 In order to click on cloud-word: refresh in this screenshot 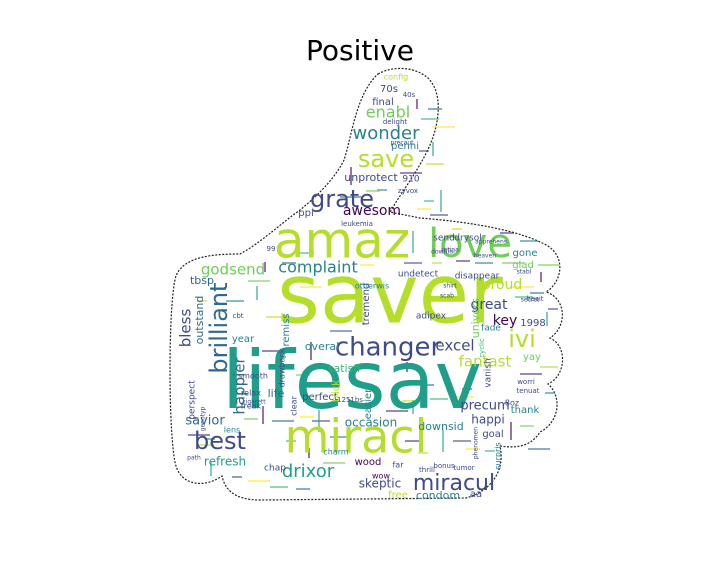, I will do `click(225, 462)`.